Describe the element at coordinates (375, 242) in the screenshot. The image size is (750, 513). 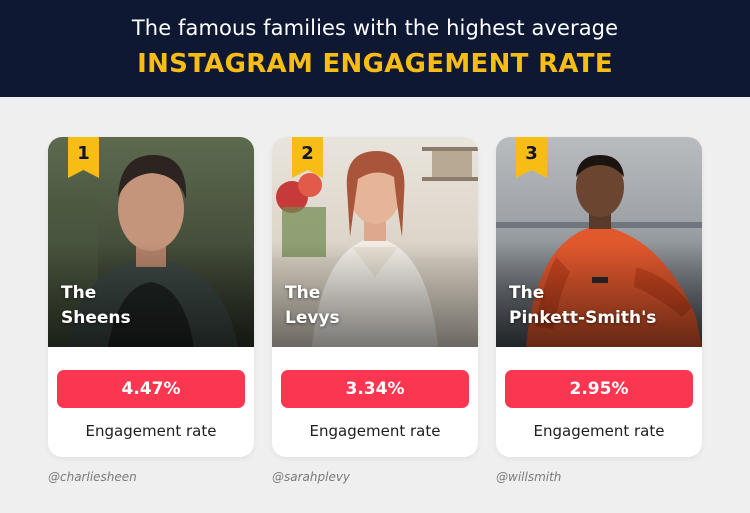
I see `family-photo-levys: 2 The Levys` at that location.